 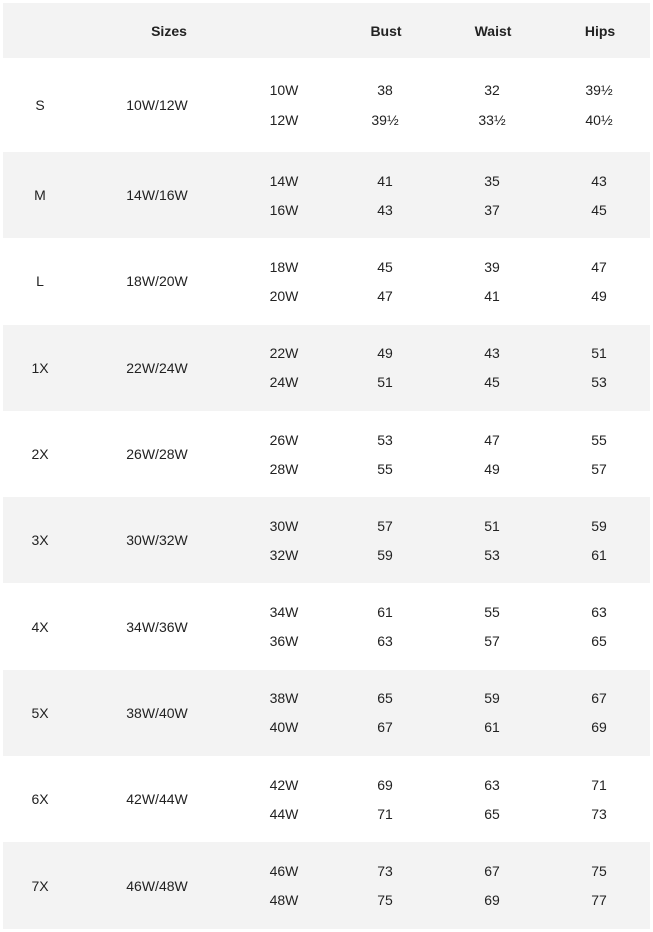 What do you see at coordinates (326, 799) in the screenshot?
I see `table-row: 6X 42W/44W 42W 69 63 71 44W 71 65 73` at bounding box center [326, 799].